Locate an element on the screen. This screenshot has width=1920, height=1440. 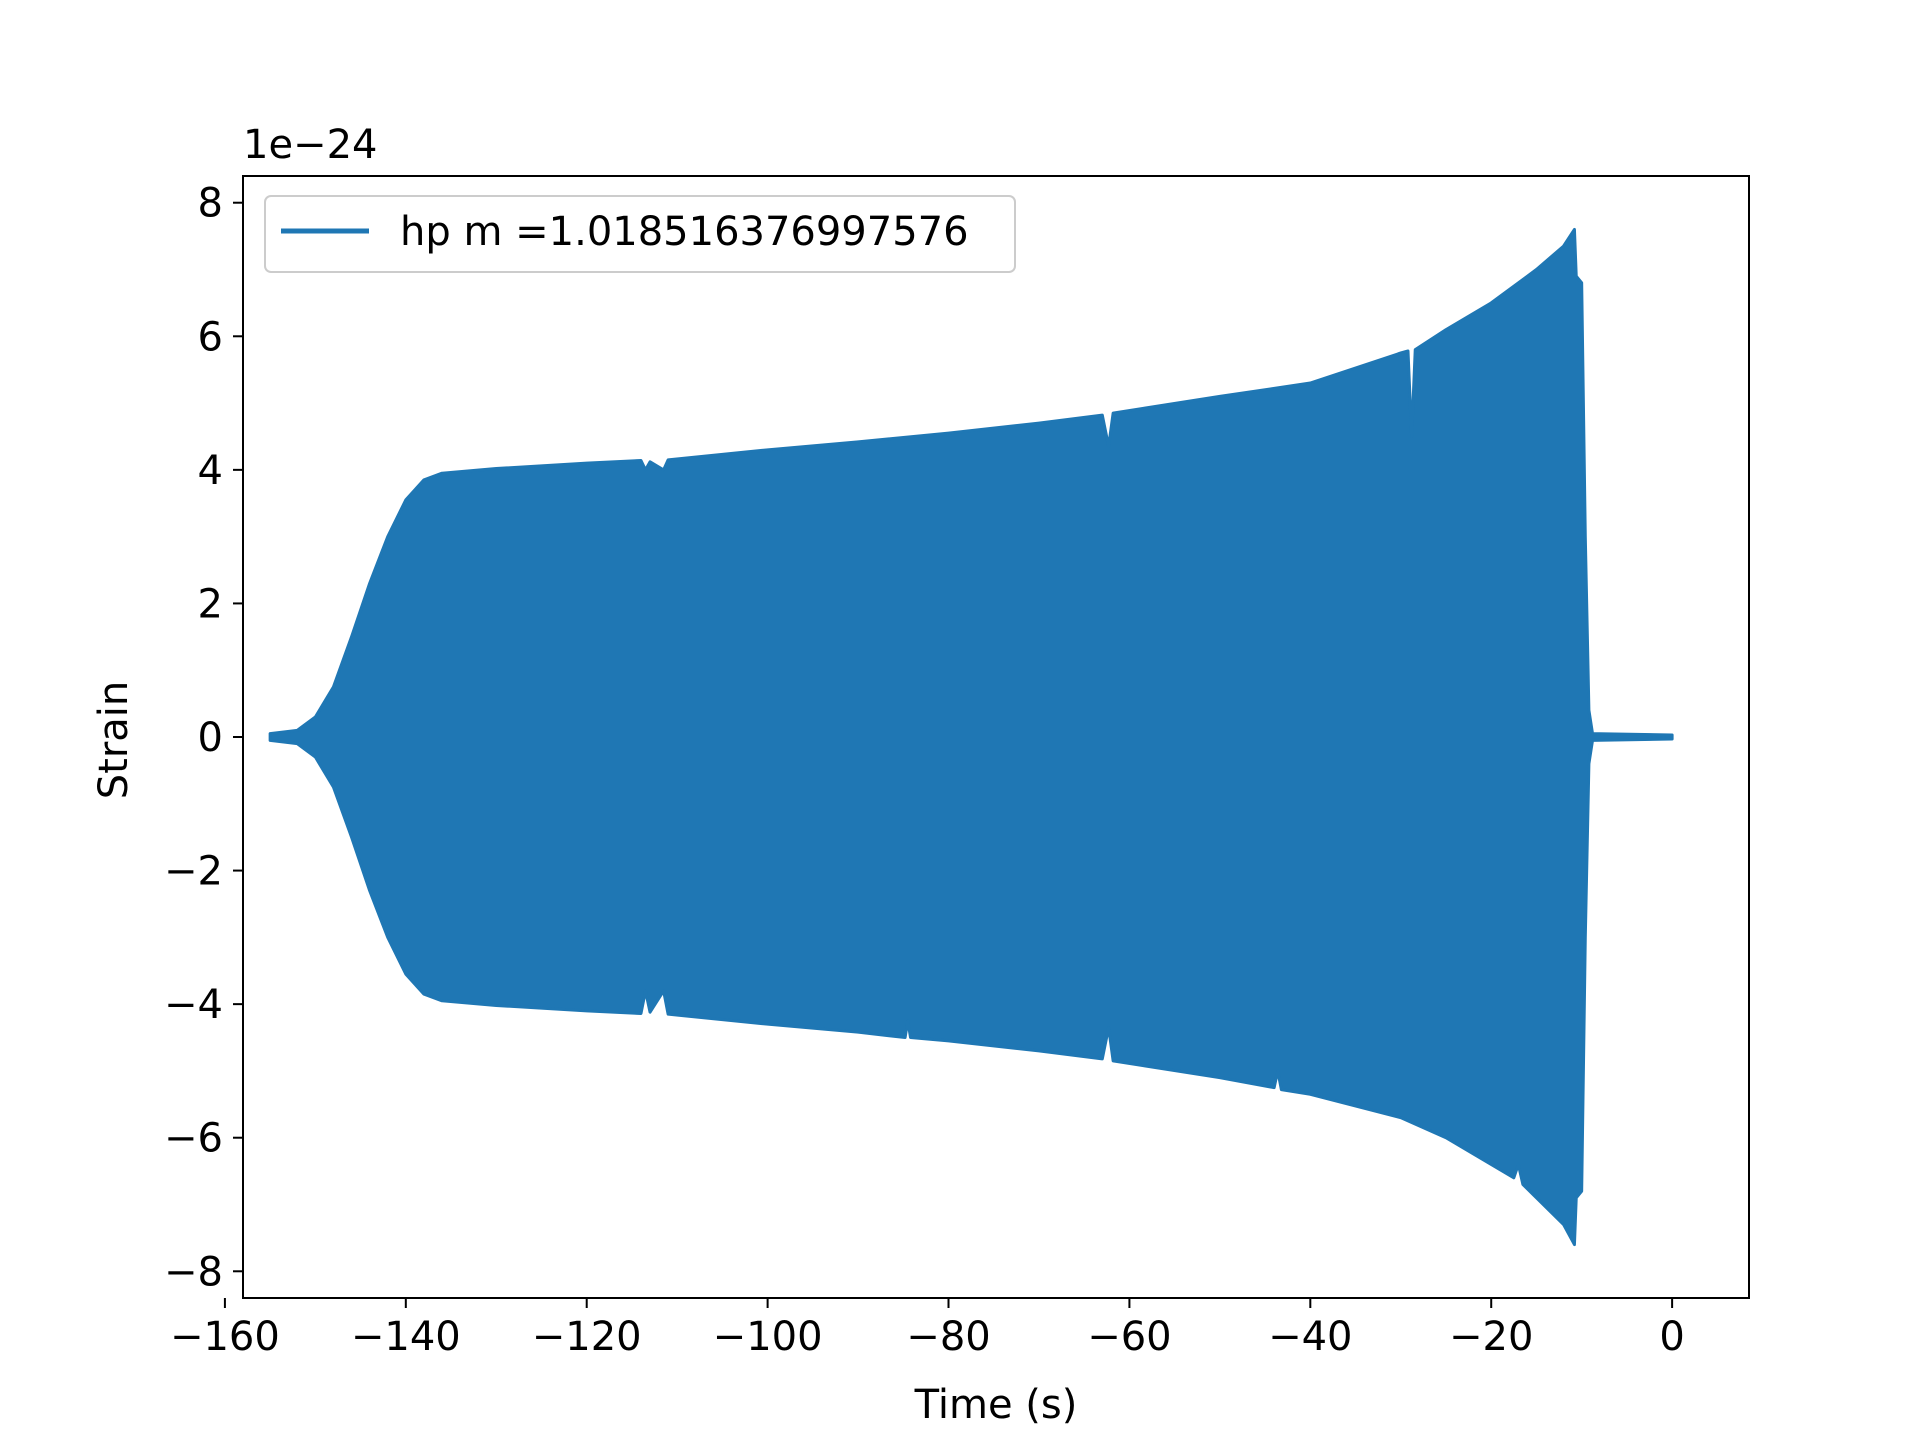
y-tick-label: 2 is located at coordinates (210, 604).